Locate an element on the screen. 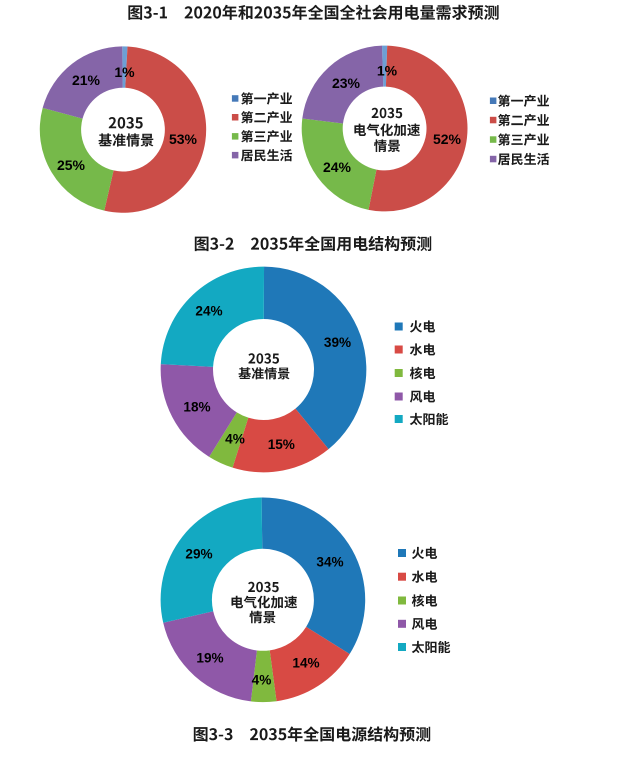 The height and width of the screenshot is (766, 622). svg-text: 18% is located at coordinates (196, 407).